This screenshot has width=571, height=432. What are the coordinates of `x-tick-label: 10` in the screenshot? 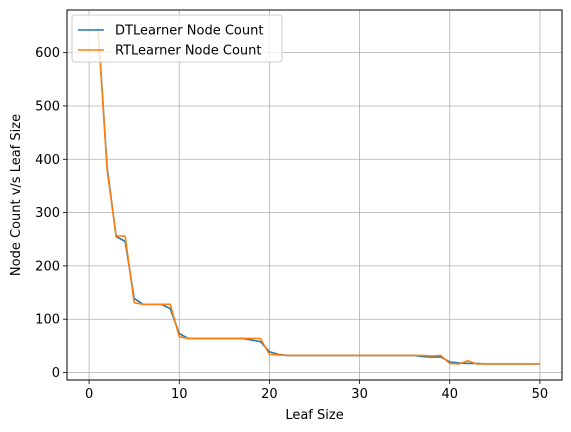 It's located at (179, 394).